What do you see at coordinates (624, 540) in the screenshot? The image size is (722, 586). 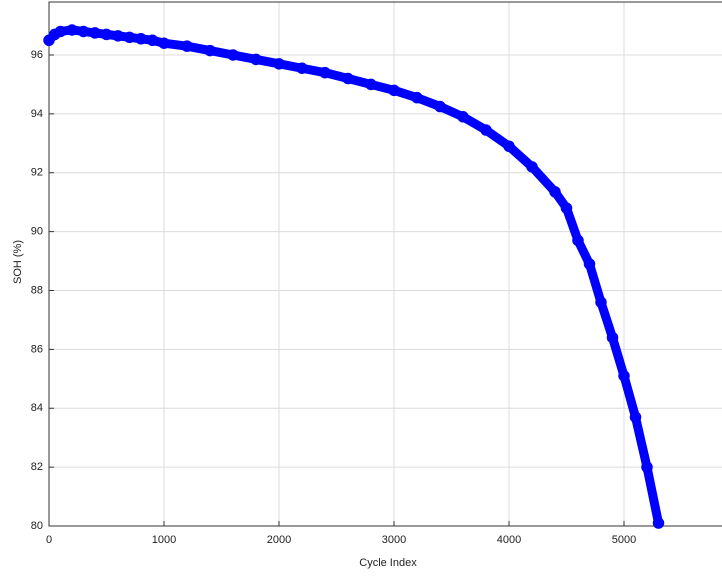 I see `x-tick-label: 5000` at bounding box center [624, 540].